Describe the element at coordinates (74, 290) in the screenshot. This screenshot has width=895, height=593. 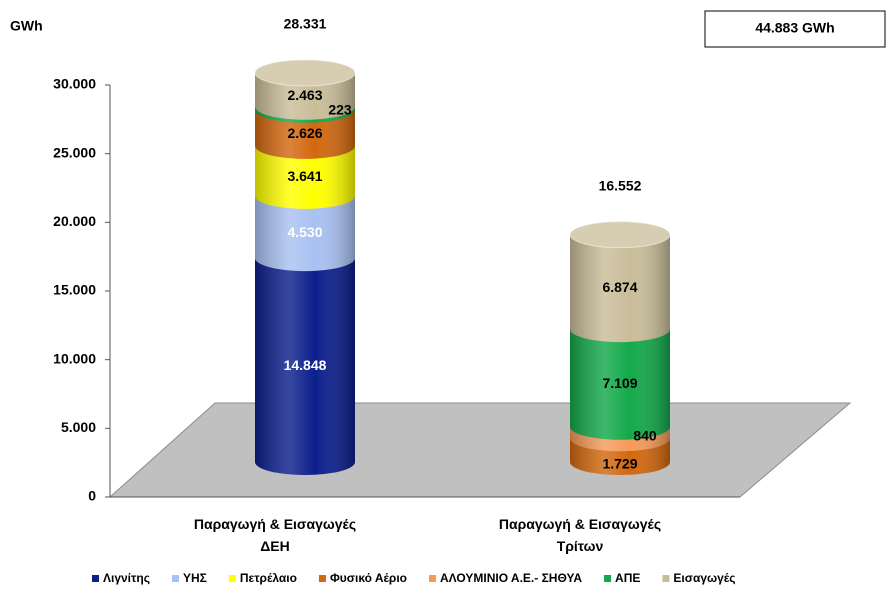
I see `y-tick-label: 15.000` at that location.